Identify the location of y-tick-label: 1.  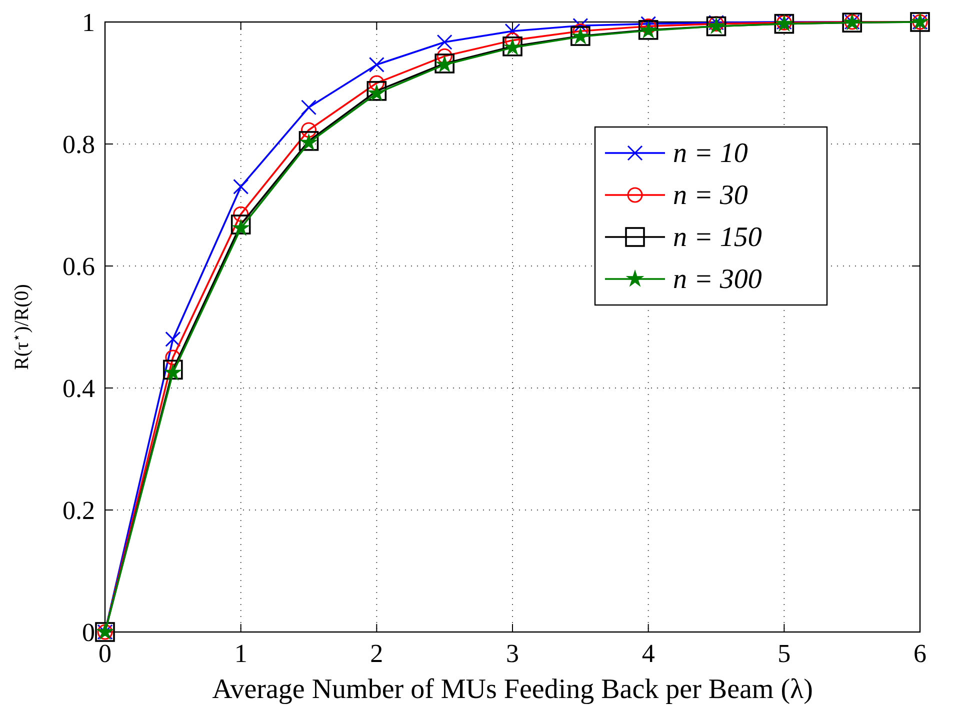
(88, 22).